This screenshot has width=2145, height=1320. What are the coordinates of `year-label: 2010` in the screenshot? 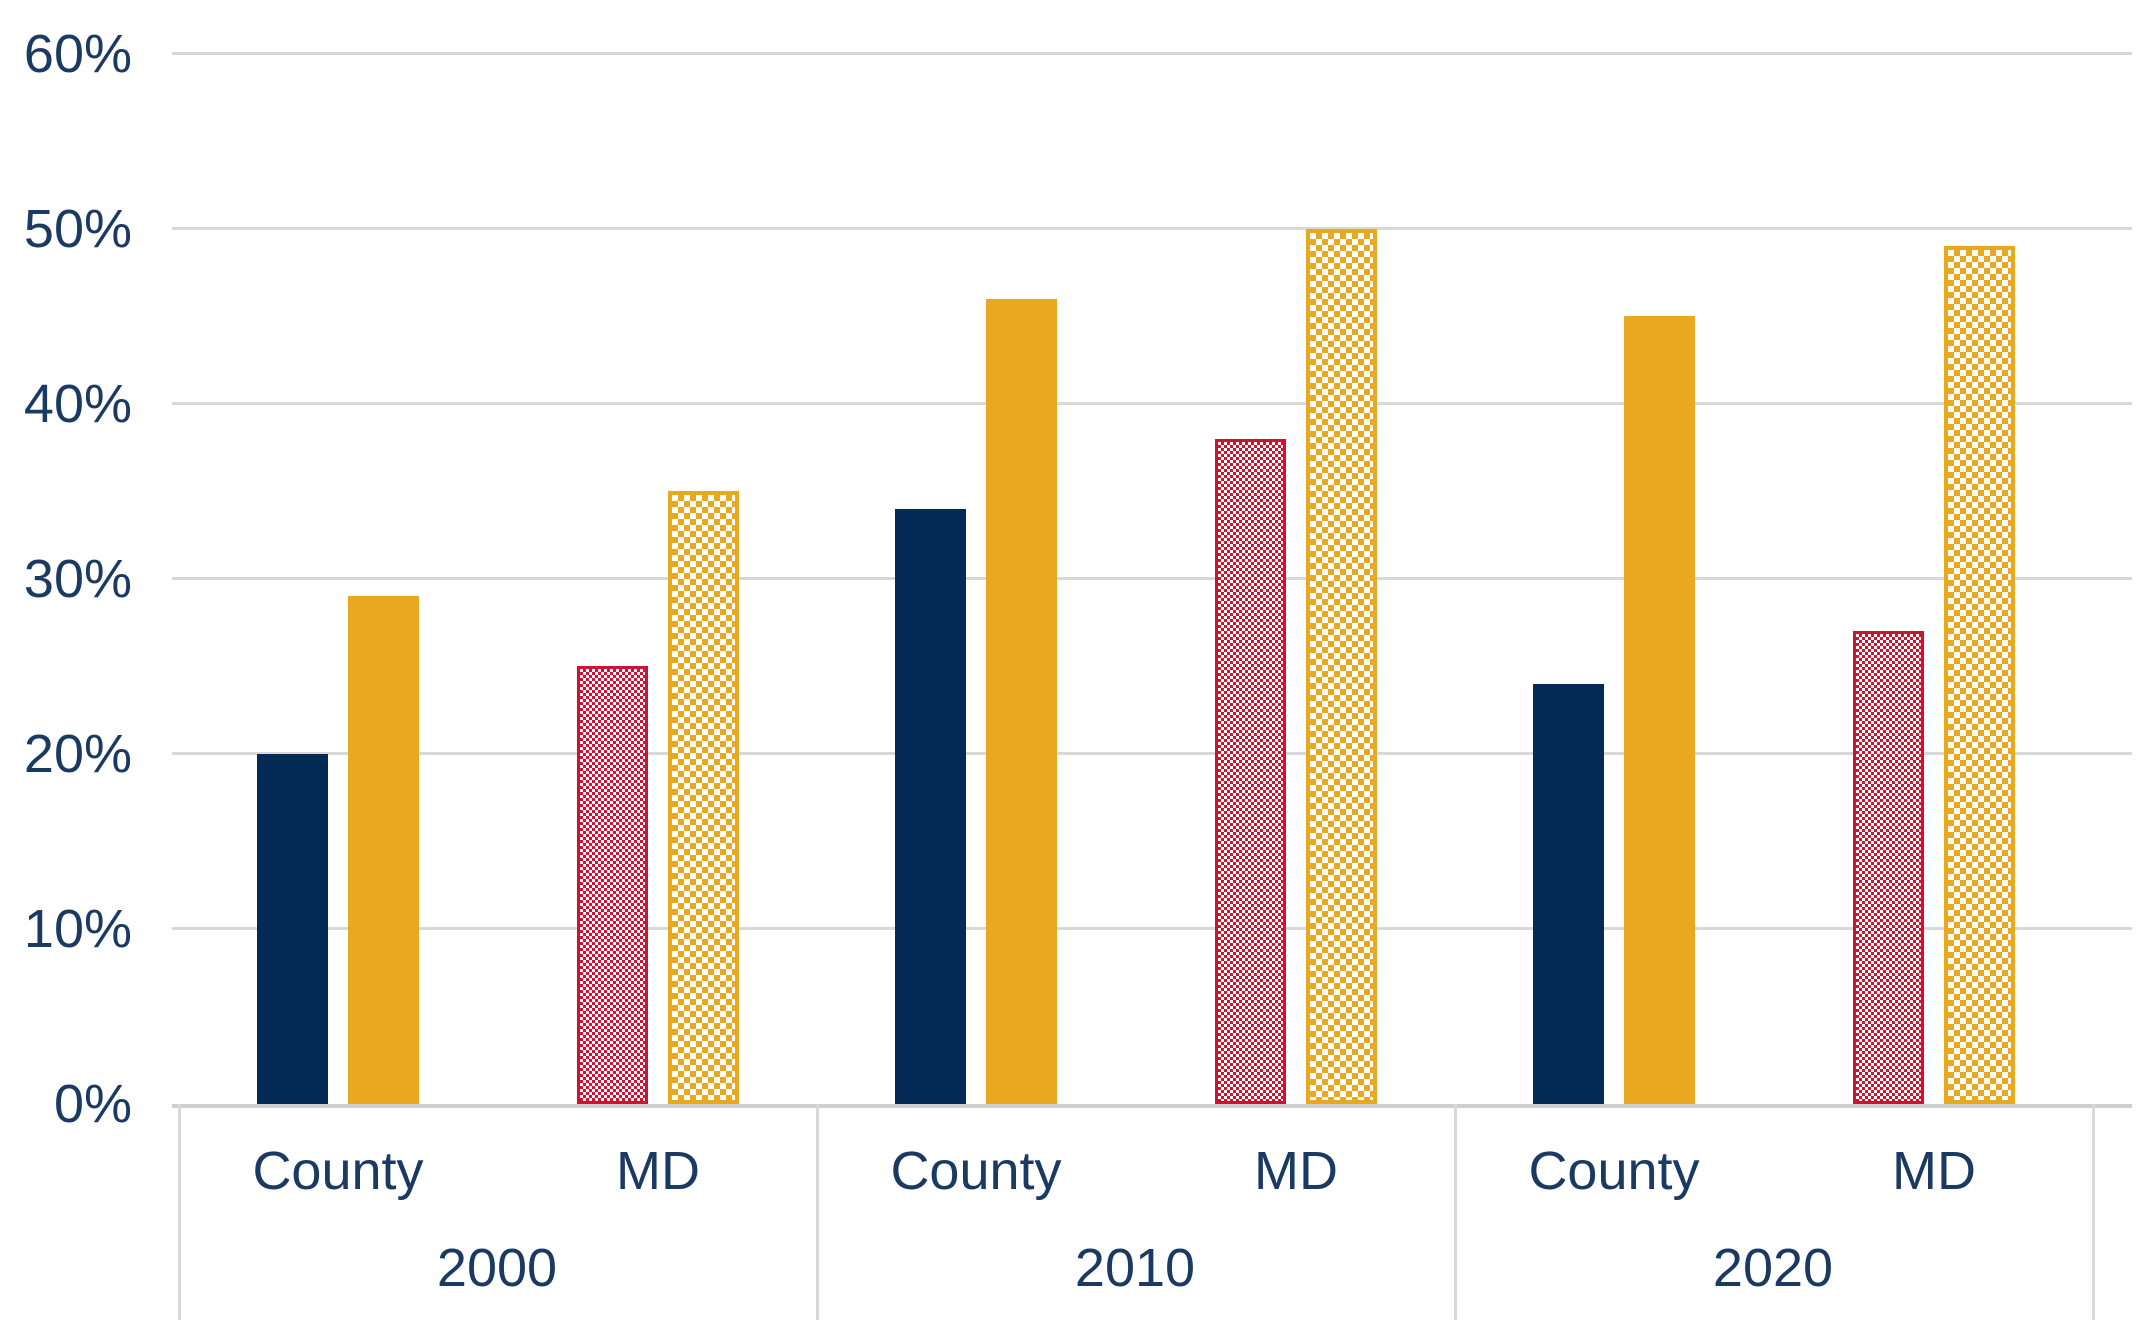 It's located at (1135, 1268).